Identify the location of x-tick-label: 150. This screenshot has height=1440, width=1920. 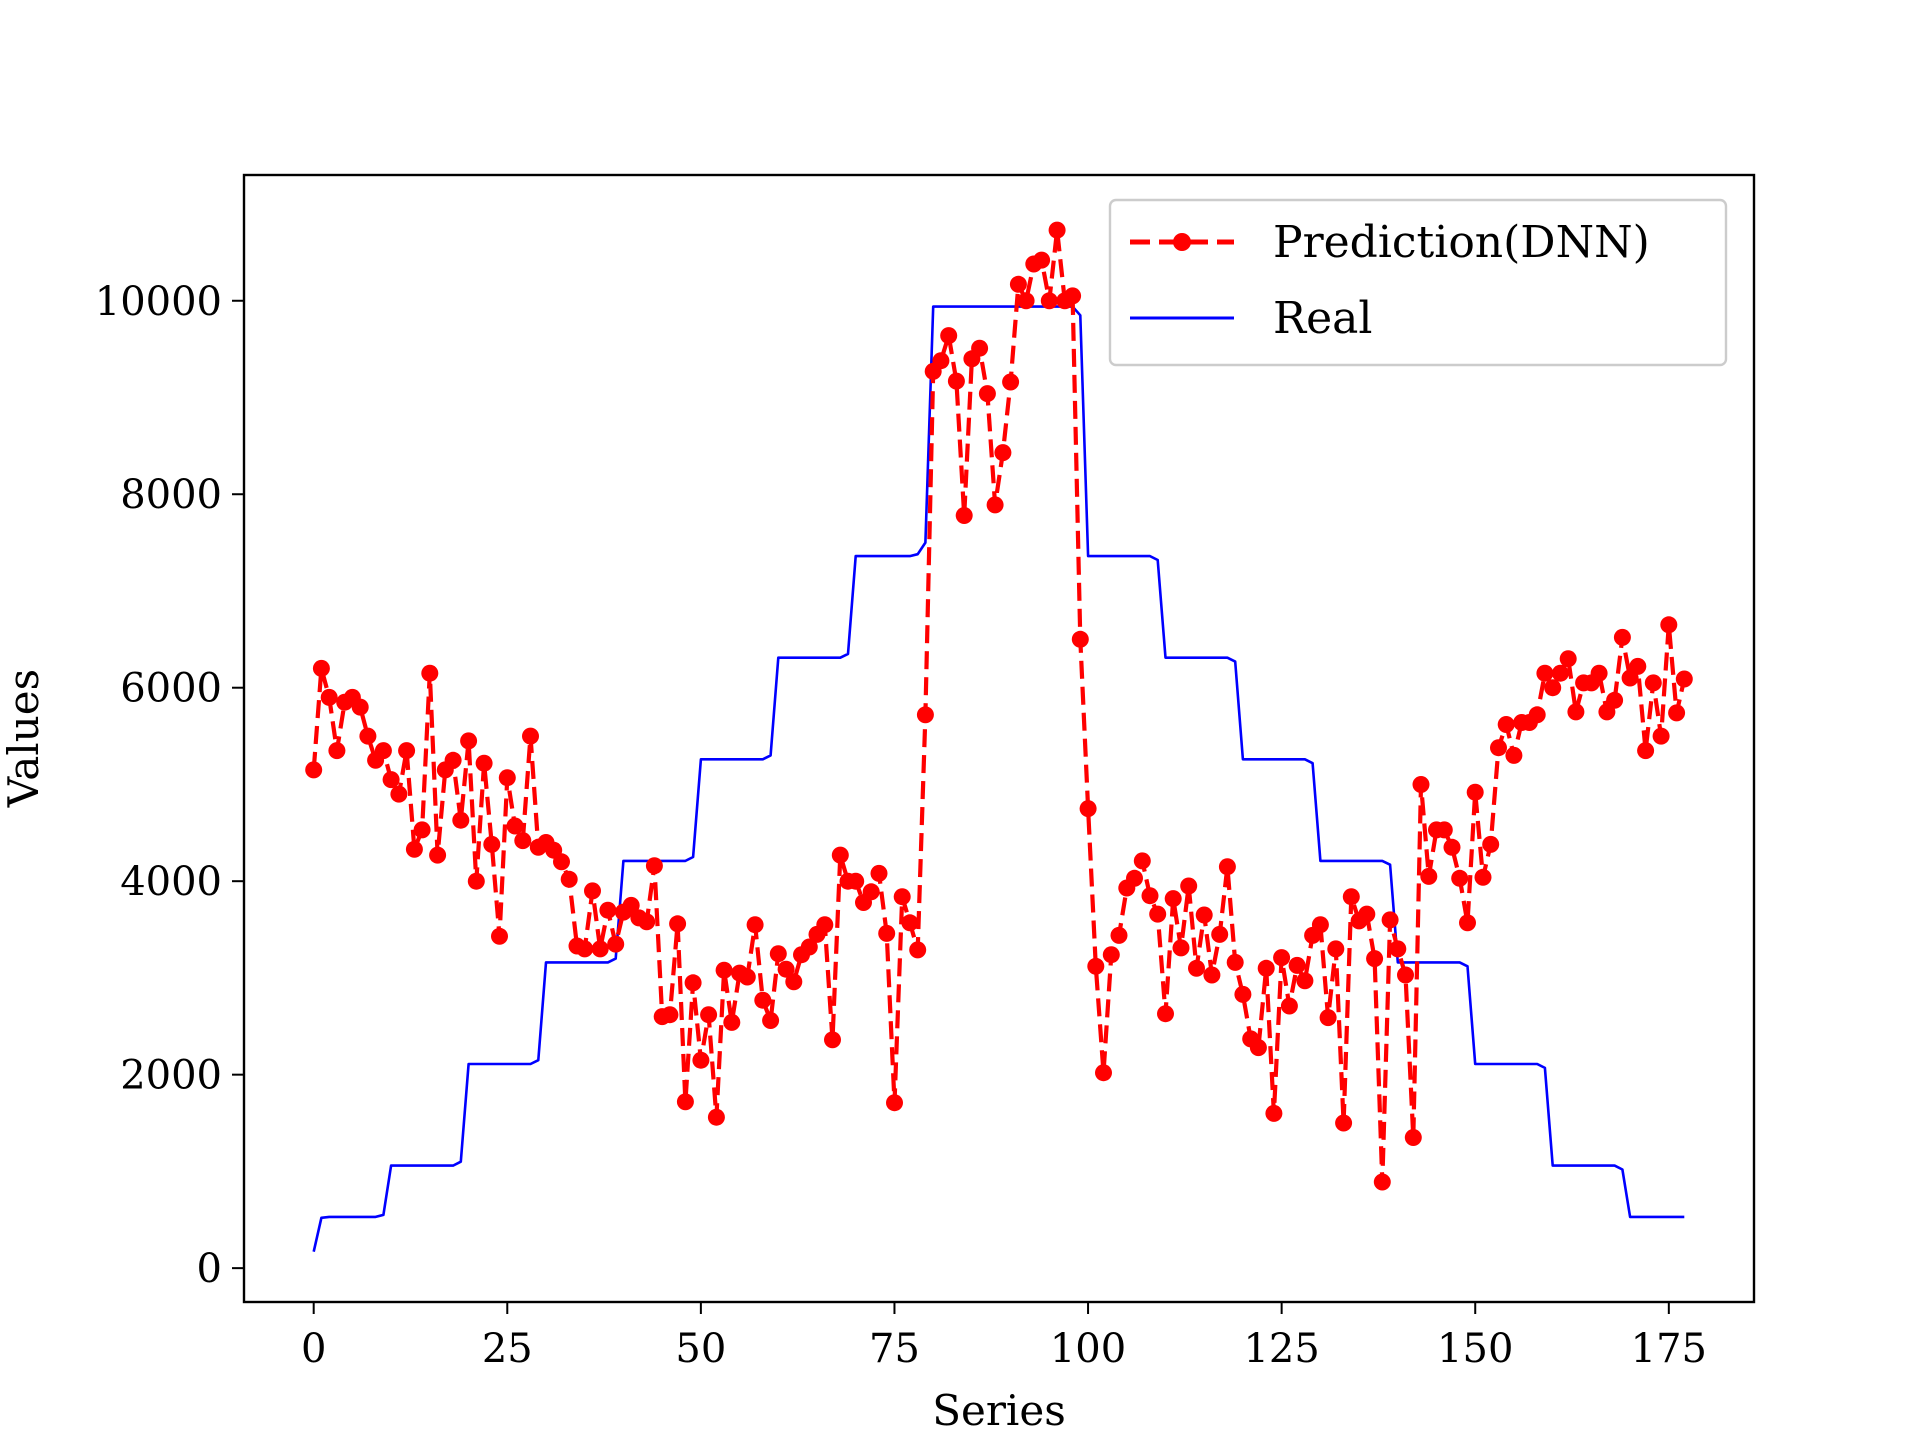
(1475, 1349).